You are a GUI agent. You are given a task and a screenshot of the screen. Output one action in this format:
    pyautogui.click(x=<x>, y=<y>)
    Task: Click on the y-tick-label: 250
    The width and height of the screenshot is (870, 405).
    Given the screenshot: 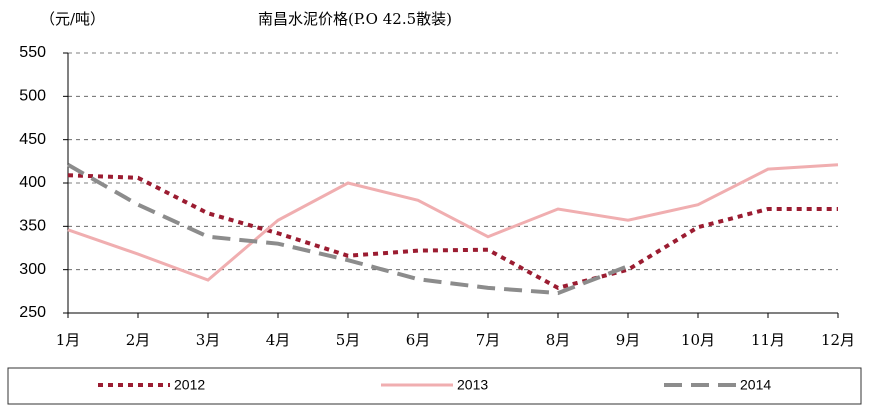 What is the action you would take?
    pyautogui.click(x=32, y=312)
    